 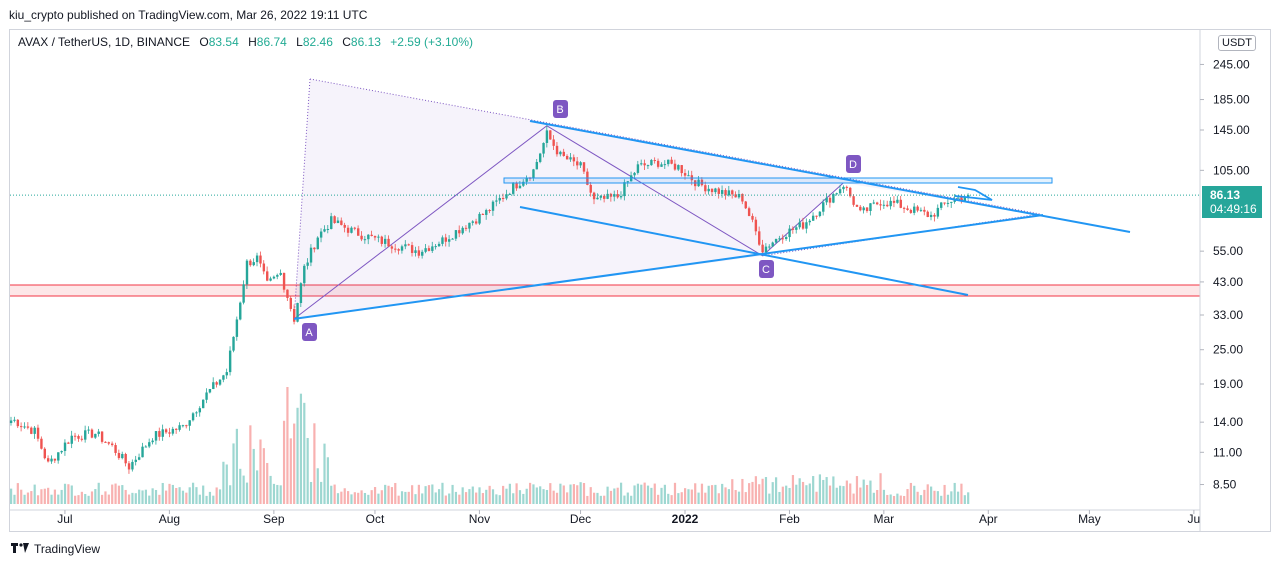 I want to click on high-value: 86.74, so click(x=271, y=42).